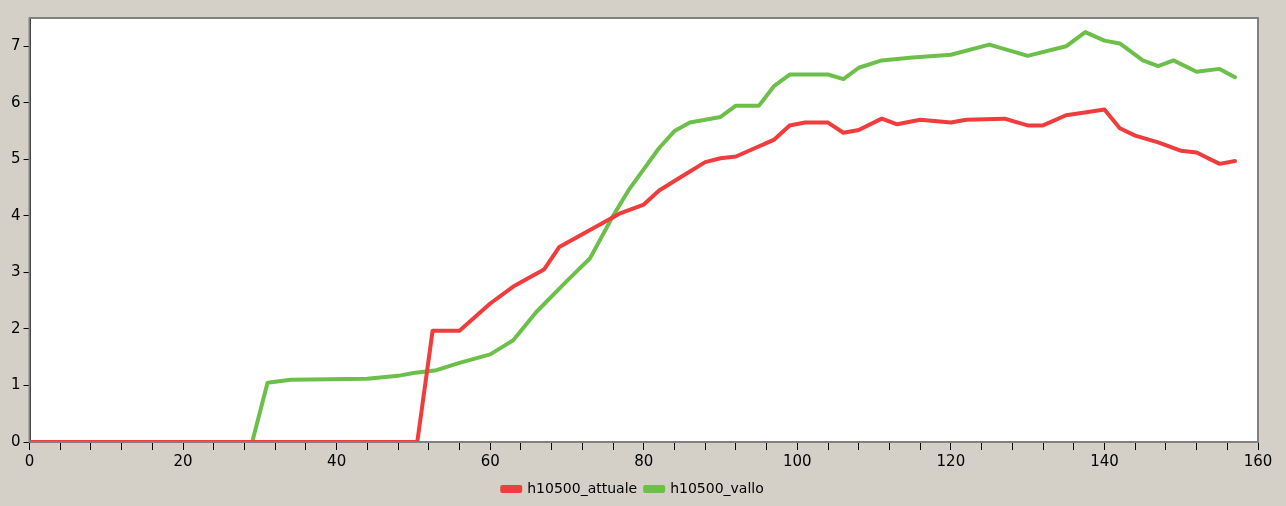 Image resolution: width=1286 pixels, height=506 pixels. I want to click on x-tick-label: 160, so click(1258, 460).